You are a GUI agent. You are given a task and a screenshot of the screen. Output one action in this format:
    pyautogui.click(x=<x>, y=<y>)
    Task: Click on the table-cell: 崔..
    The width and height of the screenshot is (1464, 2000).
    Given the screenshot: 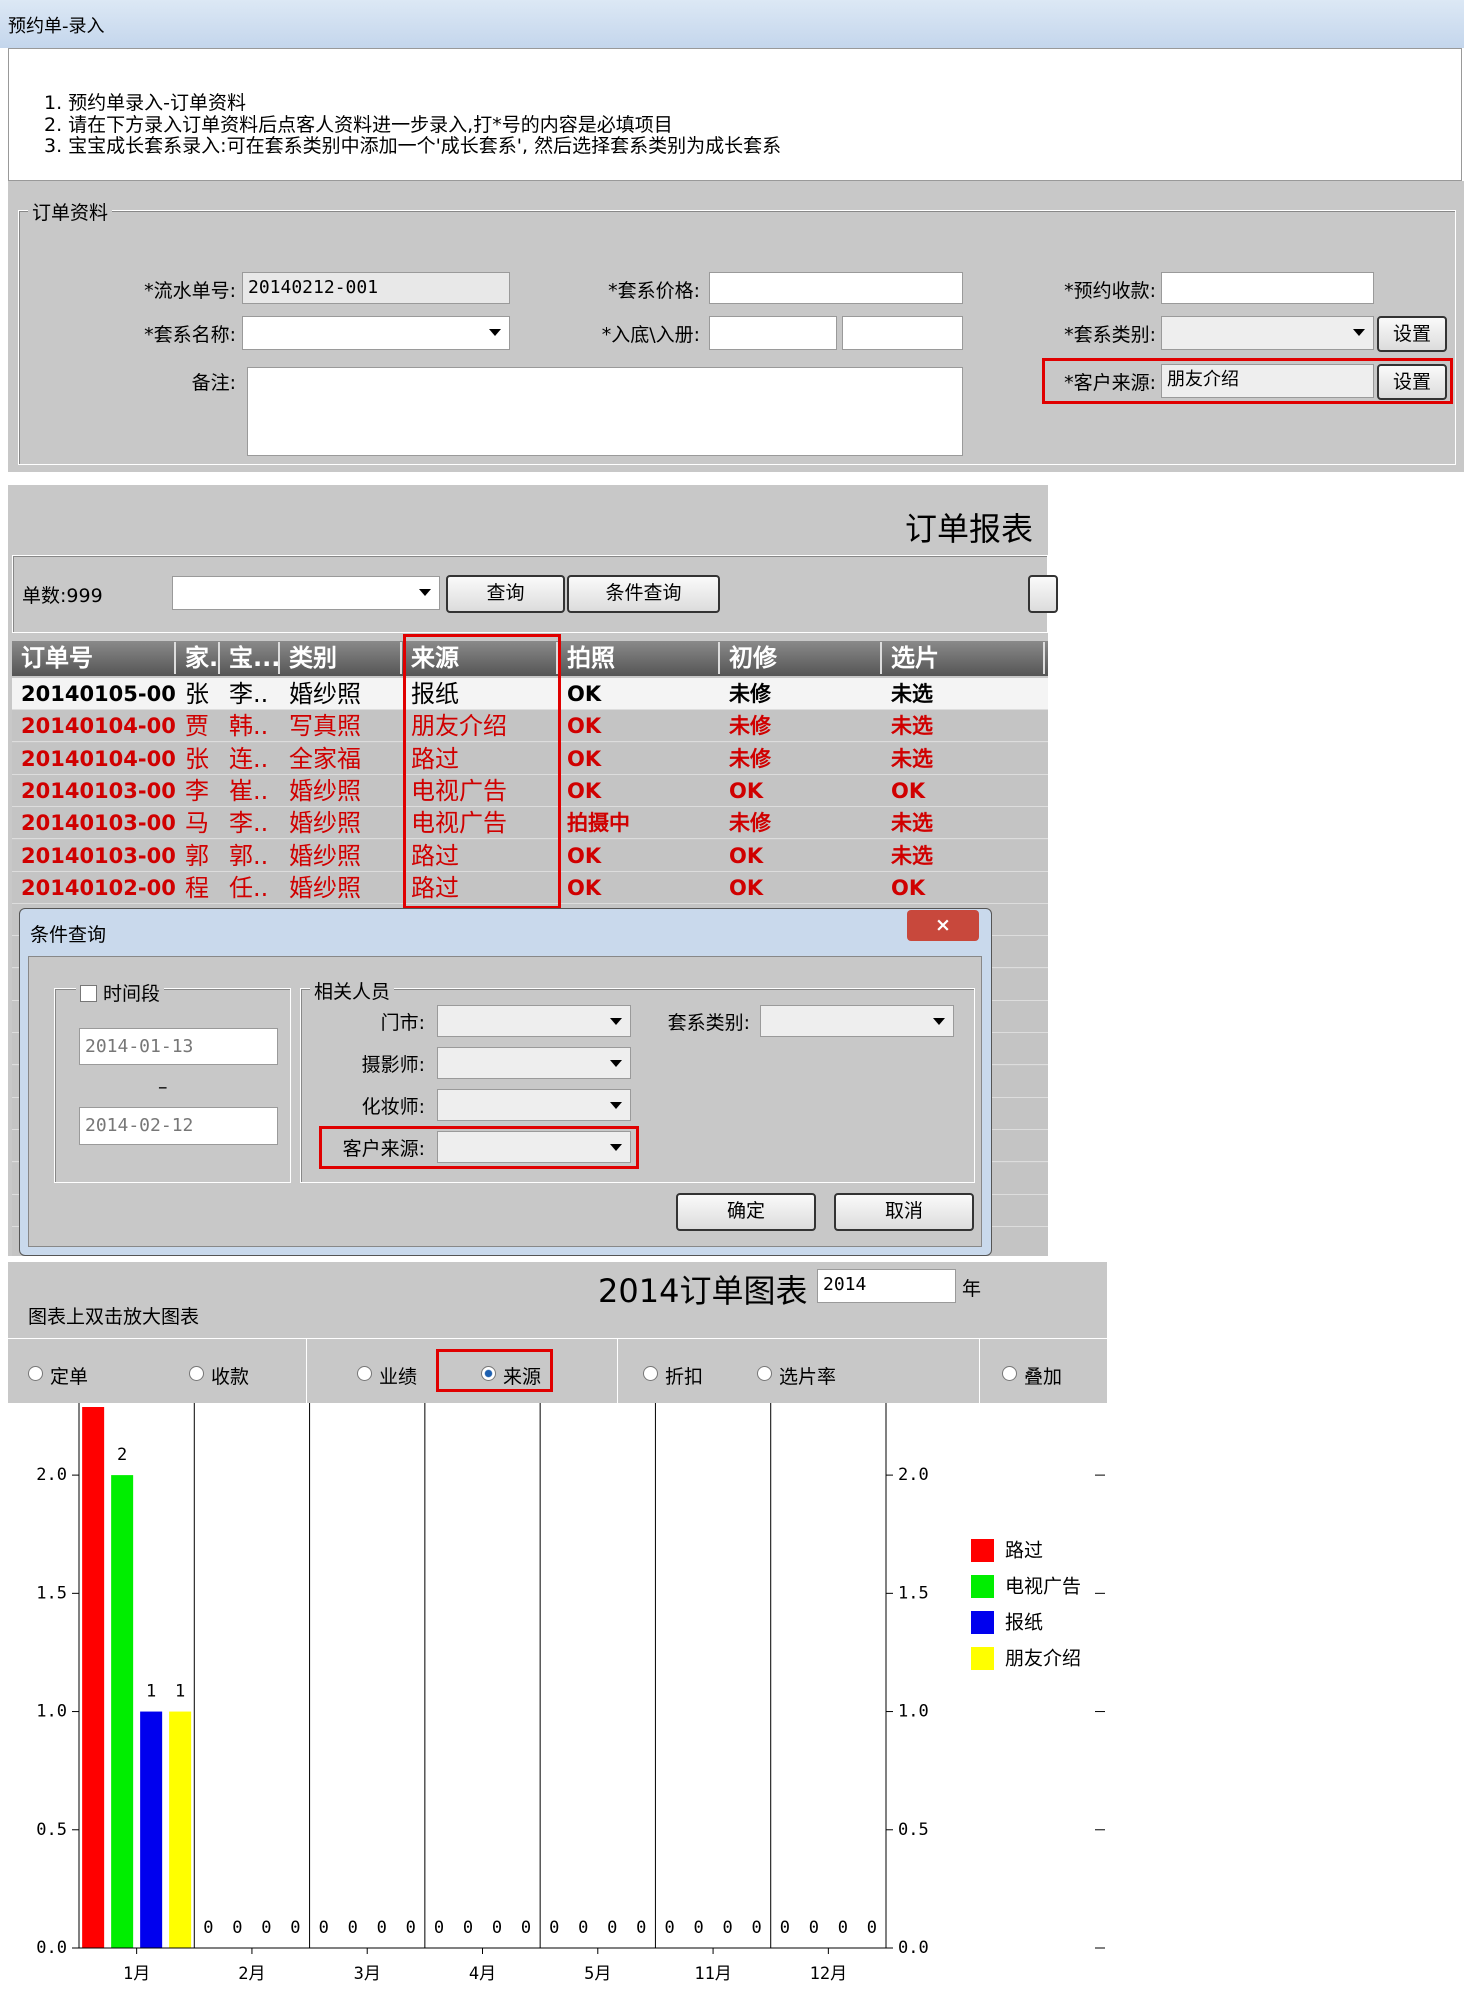 What is the action you would take?
    pyautogui.click(x=249, y=790)
    